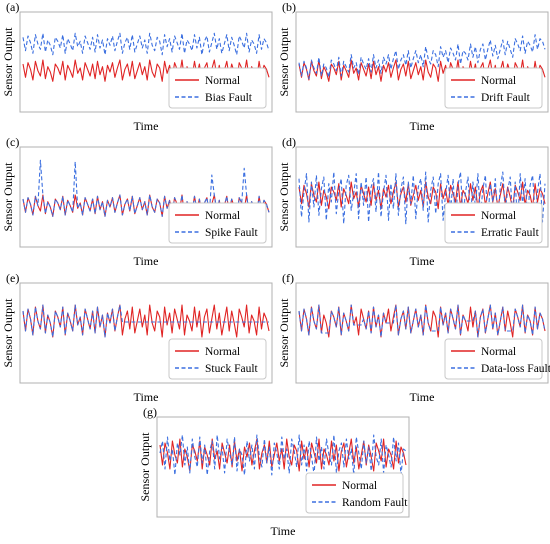  I want to click on panel-4: (d) Sensor Output Time Normal Erratic Fault, so click(413, 201).